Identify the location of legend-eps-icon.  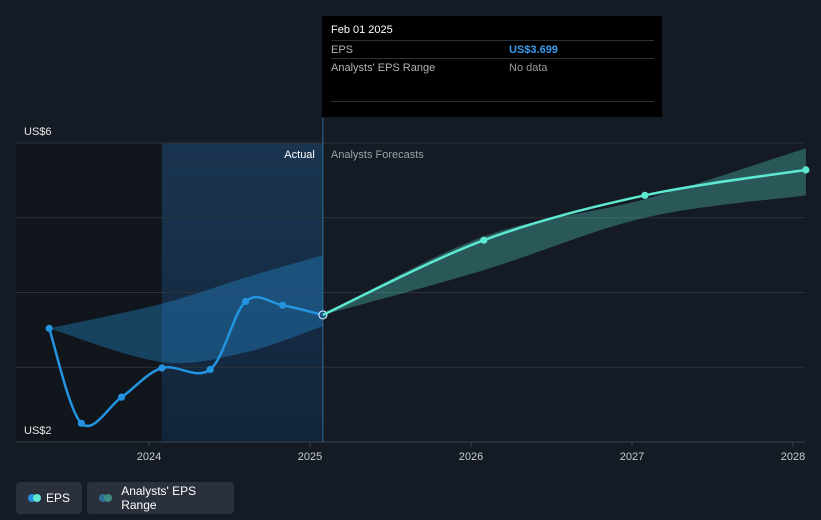
(34, 498).